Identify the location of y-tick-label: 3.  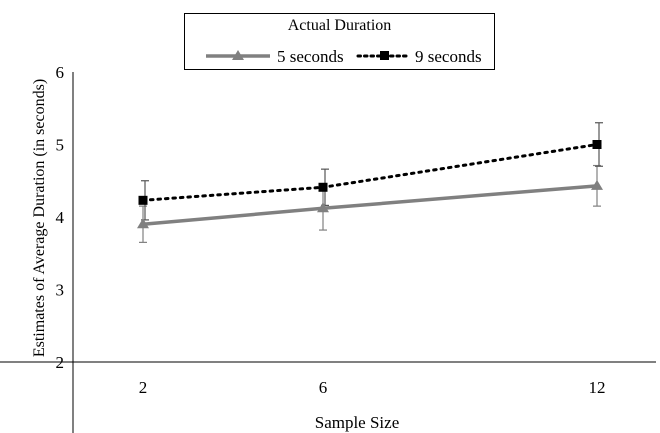
(60, 290).